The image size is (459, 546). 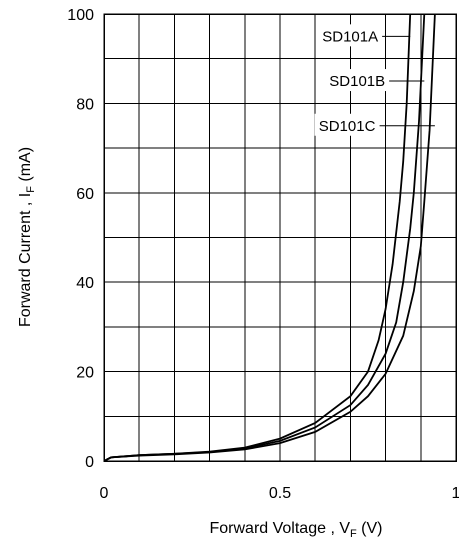 What do you see at coordinates (27, 237) in the screenshot?
I see `y-axis-label: Forward Current , IF (mA)` at bounding box center [27, 237].